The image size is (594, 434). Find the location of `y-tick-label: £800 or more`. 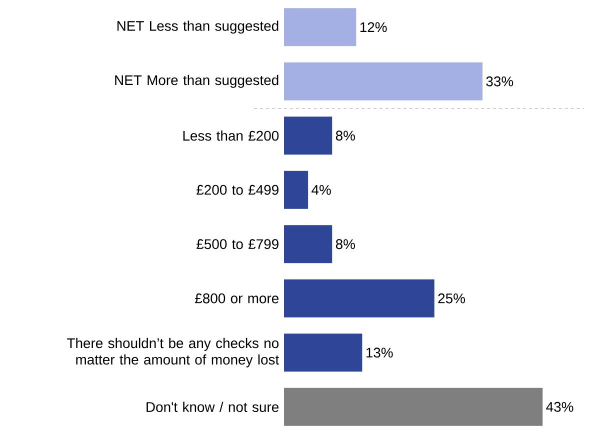

y-tick-label: £800 or more is located at coordinates (237, 298).